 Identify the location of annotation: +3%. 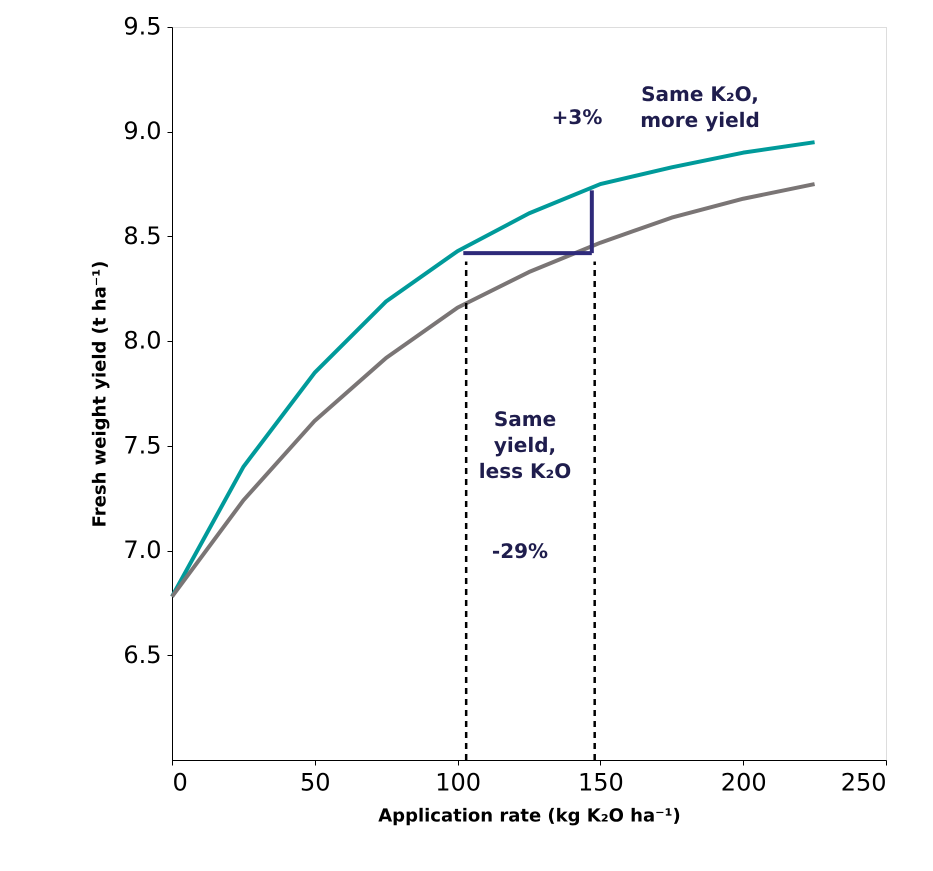
(577, 117).